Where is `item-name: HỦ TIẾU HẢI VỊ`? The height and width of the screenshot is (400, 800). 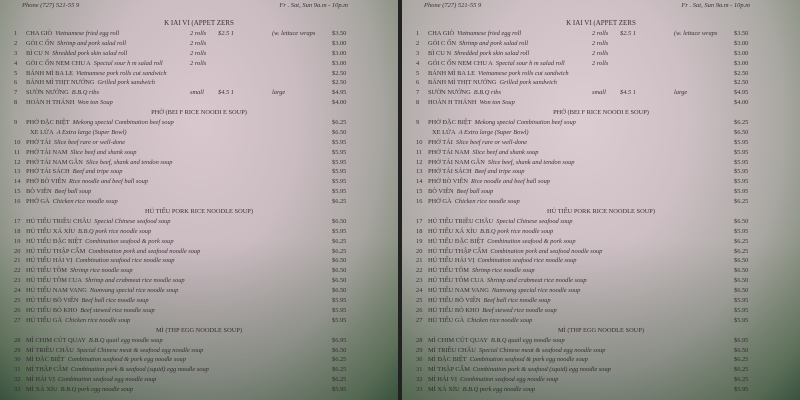
item-name: HỦ TIẾU HẢI VỊ is located at coordinates (451, 261).